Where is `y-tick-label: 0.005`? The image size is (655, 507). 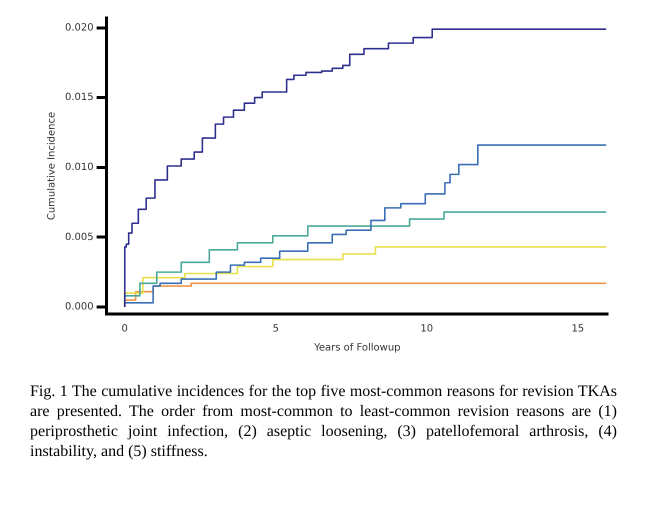
y-tick-label: 0.005 is located at coordinates (79, 237).